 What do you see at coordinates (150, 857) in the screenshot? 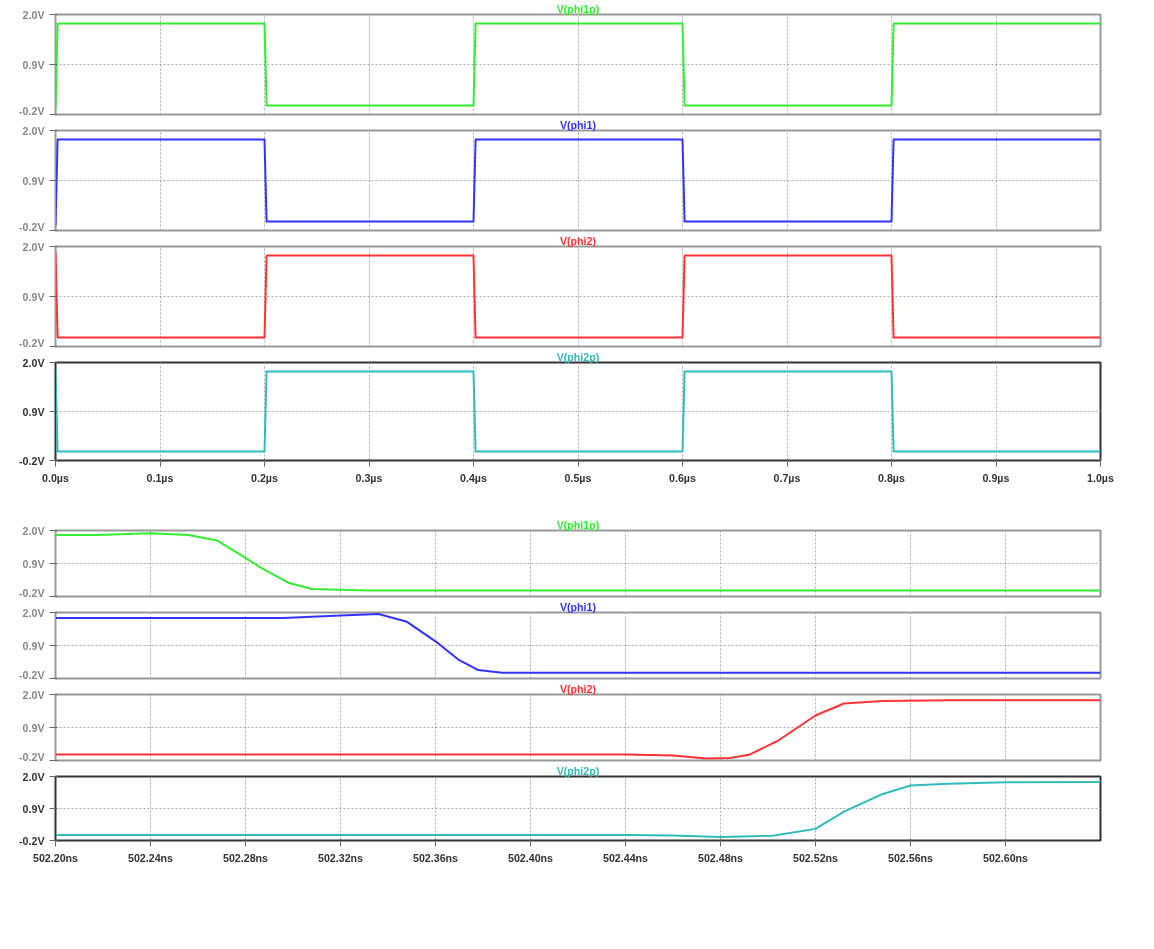
I see `x-tick-label: 502.24ns` at bounding box center [150, 857].